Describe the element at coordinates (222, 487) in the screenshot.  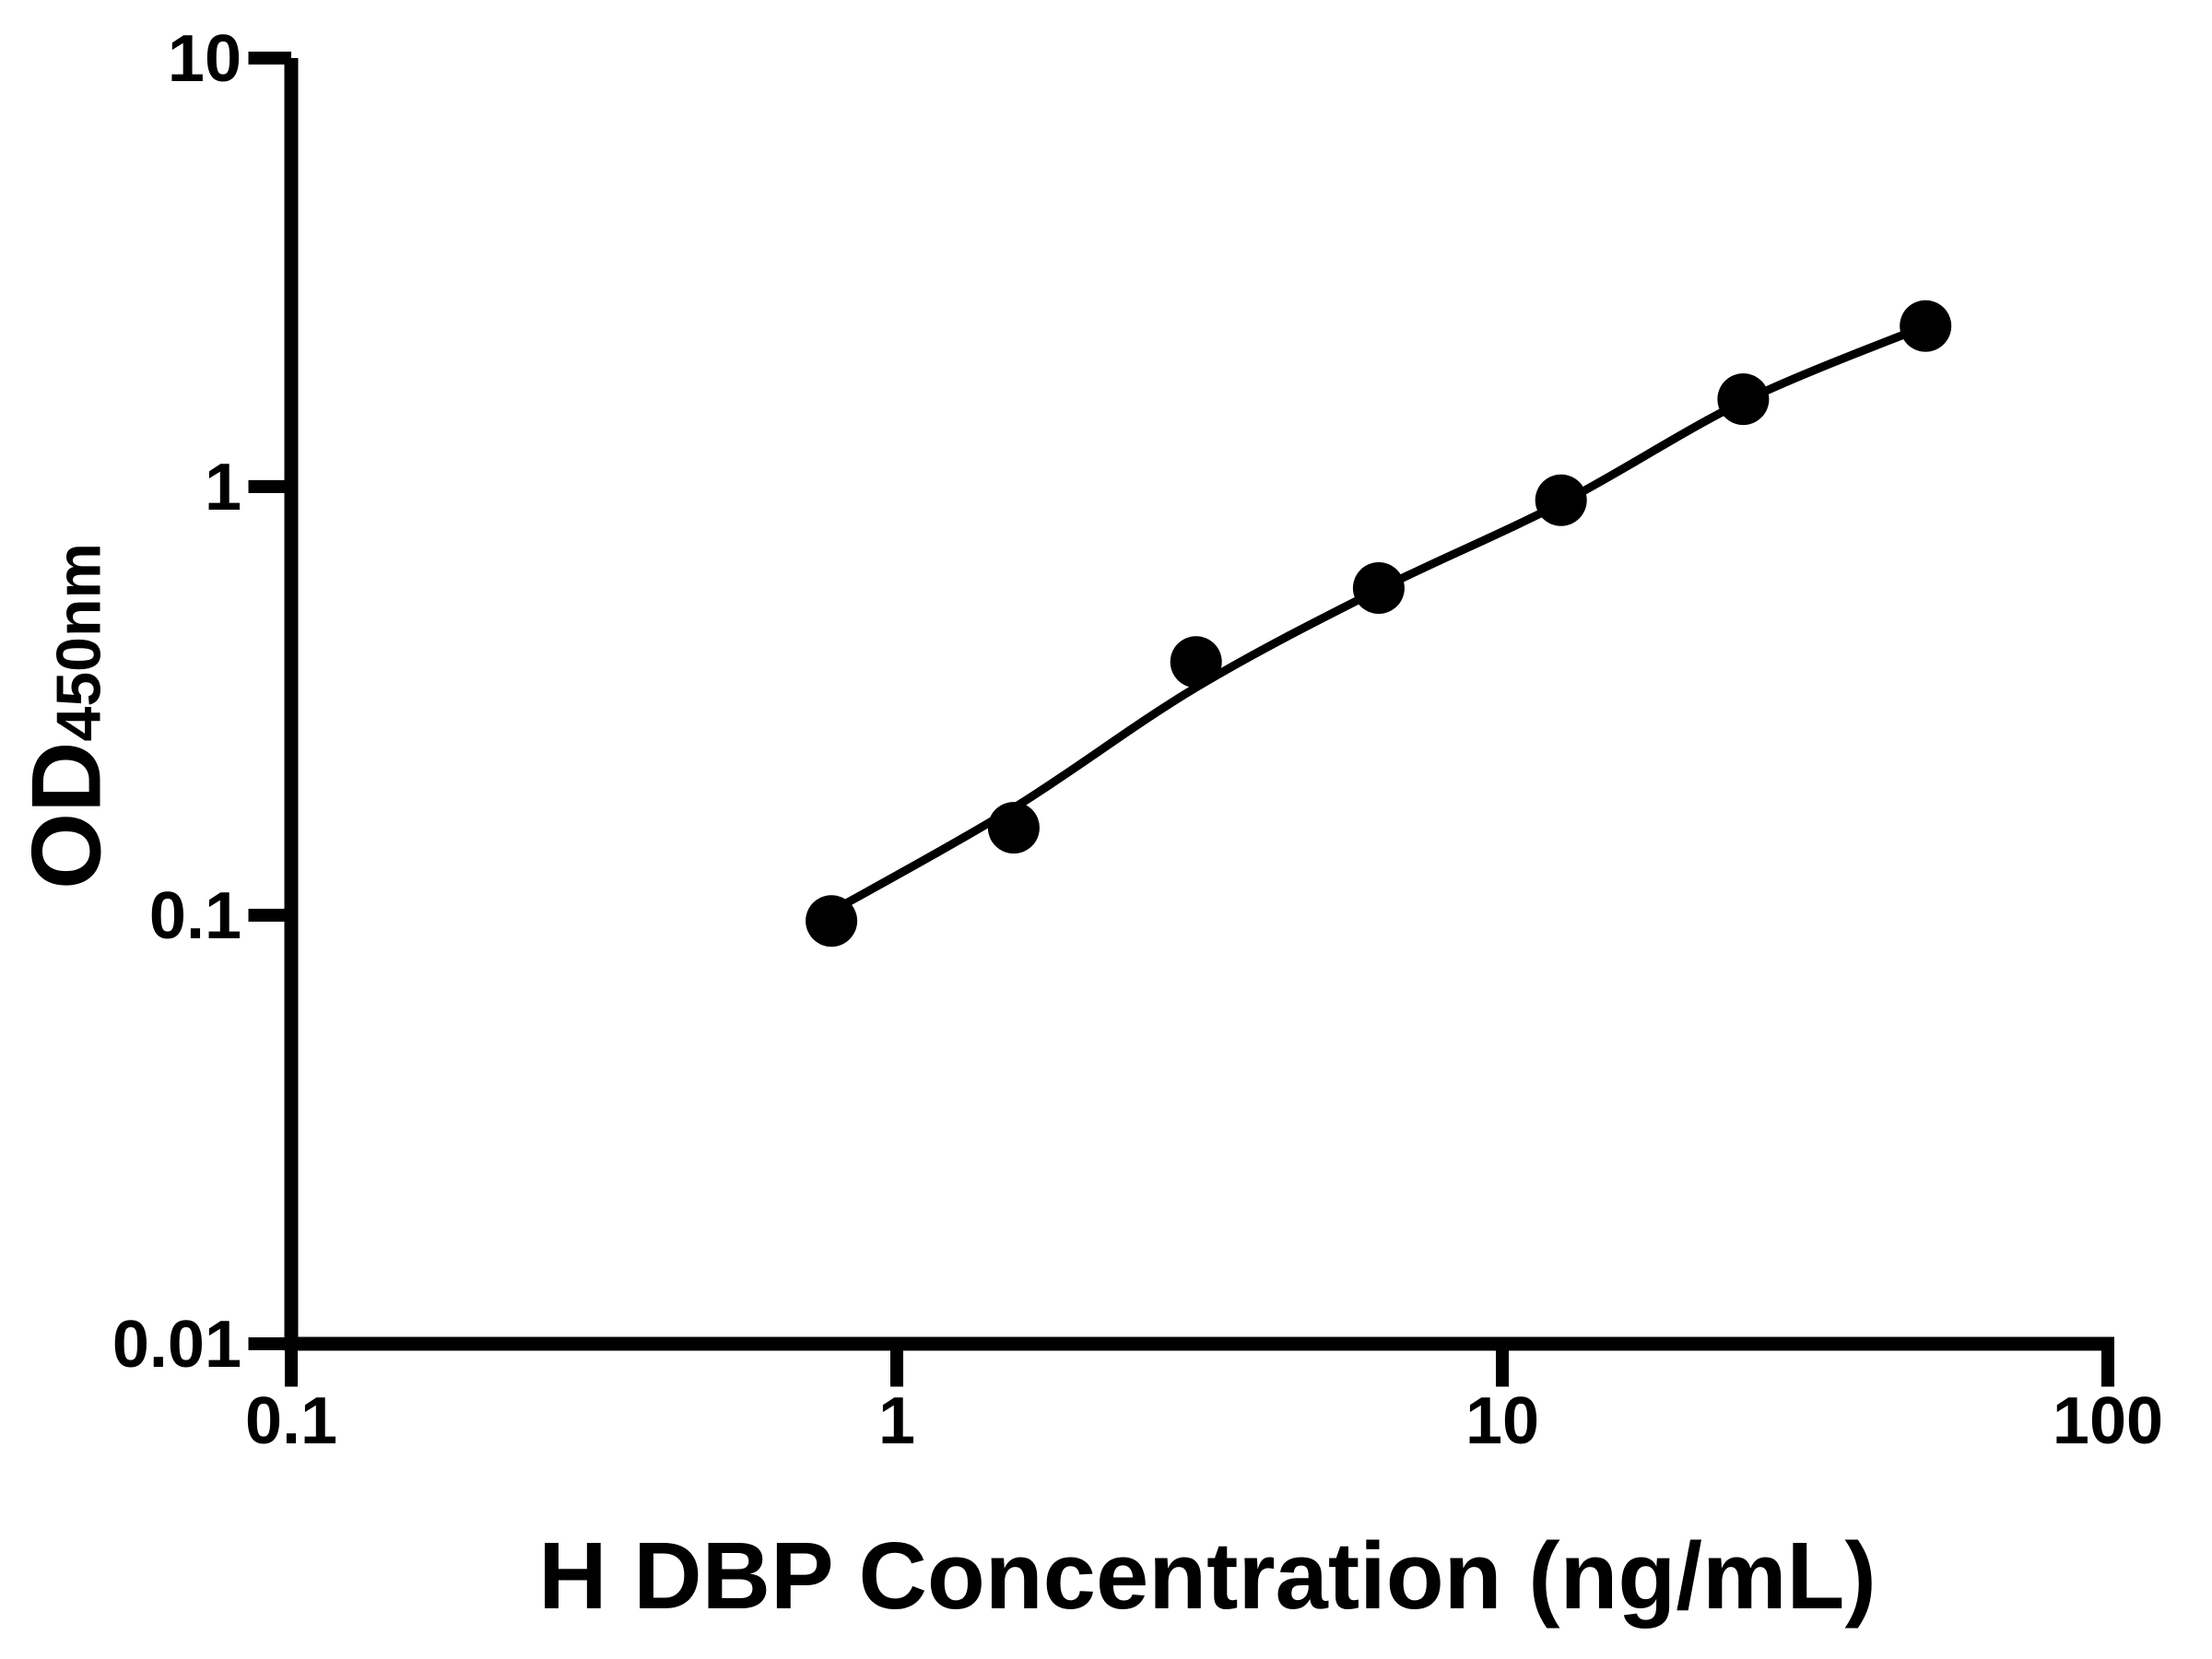
I see `y-tick-label-1: 1` at that location.